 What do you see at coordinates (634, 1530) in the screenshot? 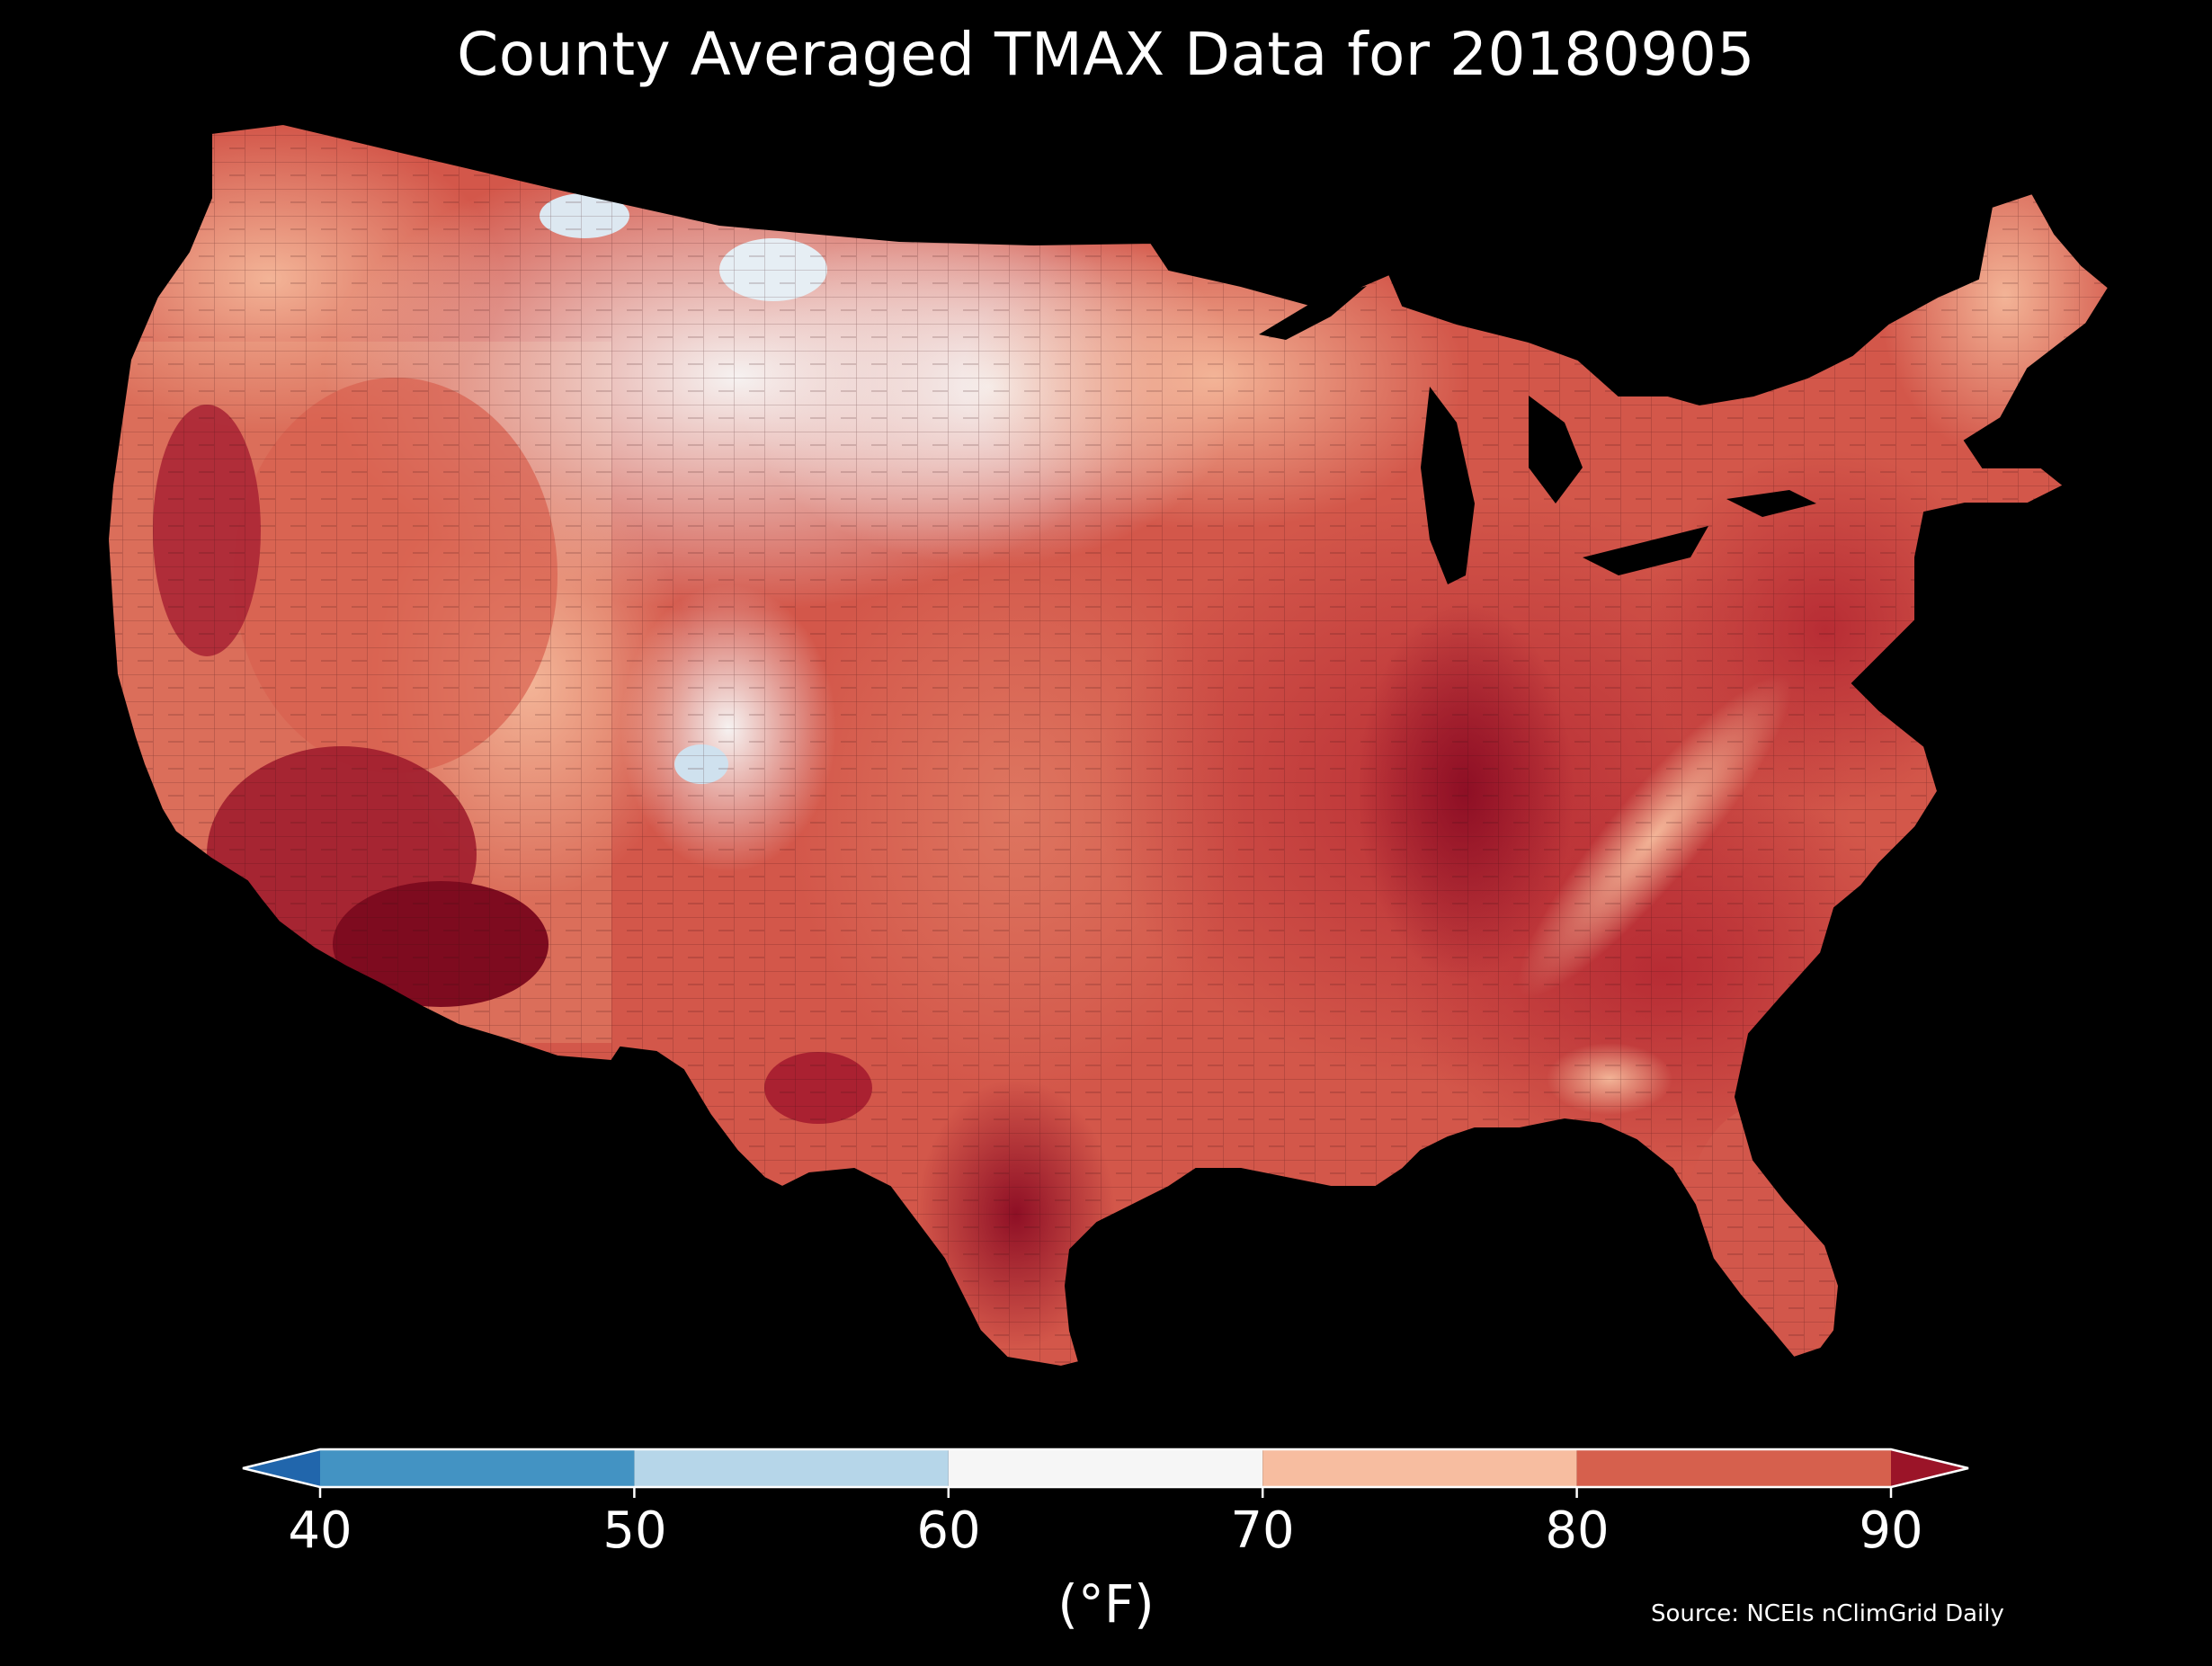
I see `colorbar-tick: 50` at bounding box center [634, 1530].